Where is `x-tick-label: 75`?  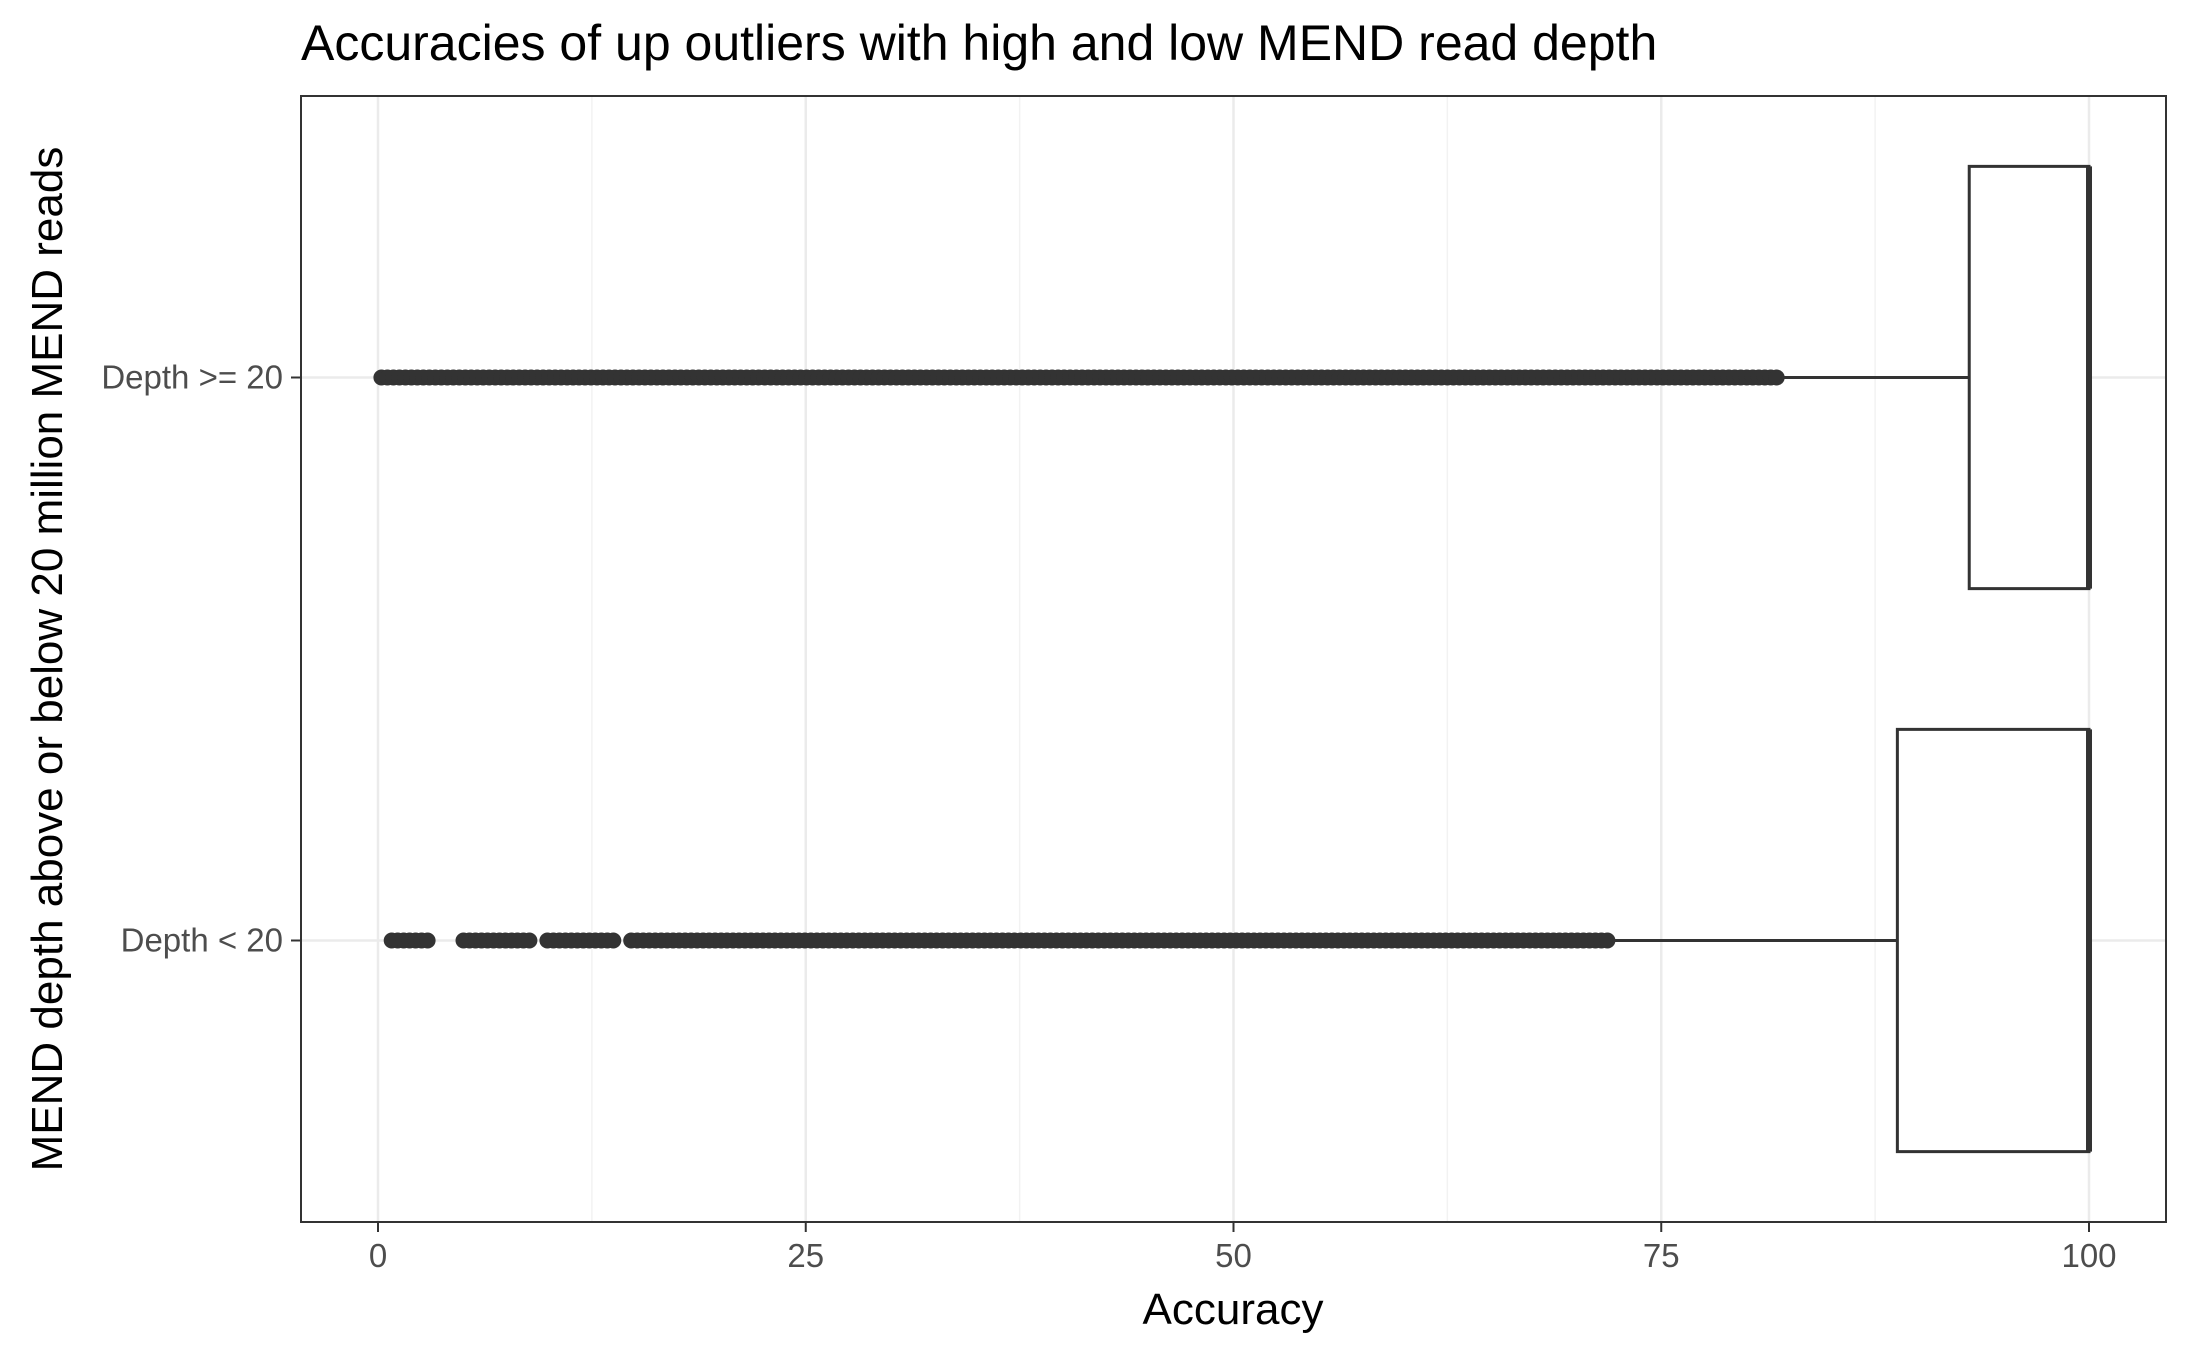
x-tick-label: 75 is located at coordinates (1661, 1255).